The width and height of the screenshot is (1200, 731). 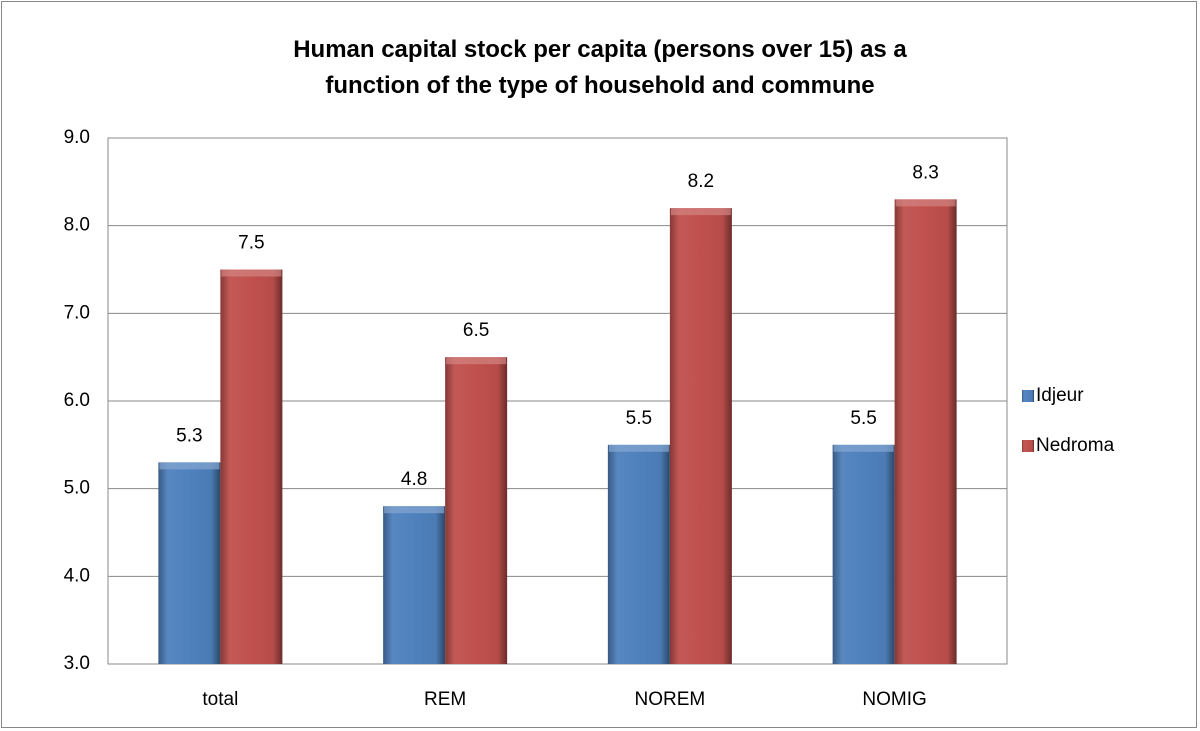 What do you see at coordinates (77, 663) in the screenshot?
I see `y-tick-label: 3.0` at bounding box center [77, 663].